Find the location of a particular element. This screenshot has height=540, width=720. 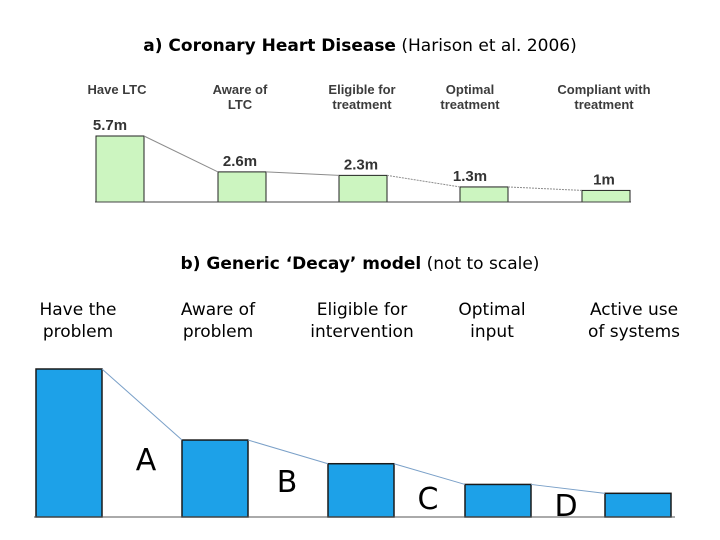

chart-b-category-label: Eligible for intervention is located at coordinates (362, 321).